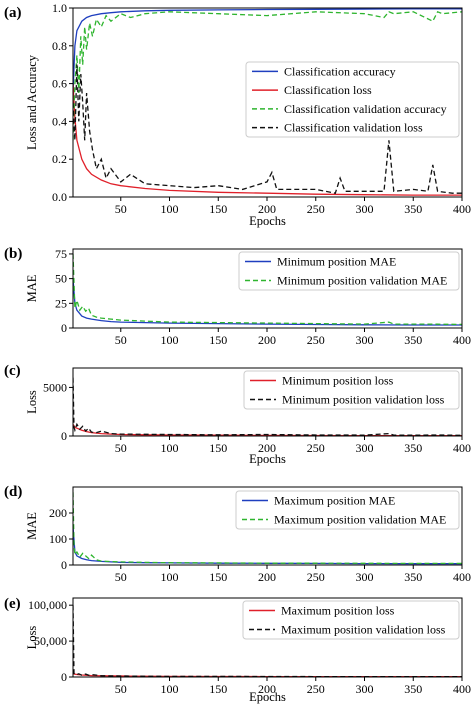 The image size is (474, 709). I want to click on y-tick-label: 25, so click(61, 303).